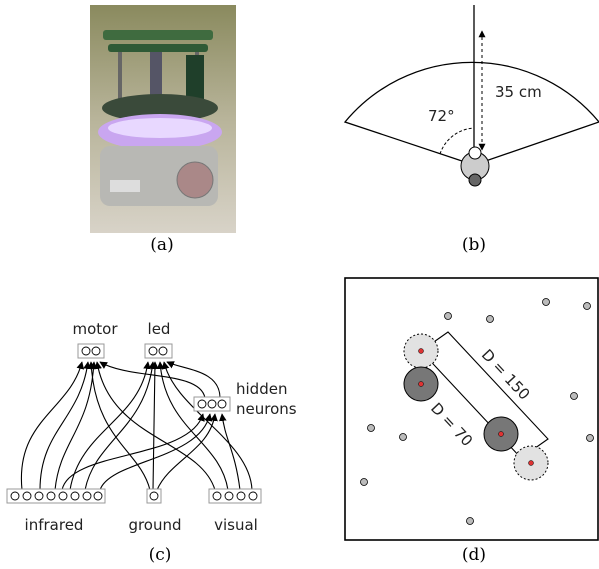 The width and height of the screenshot is (599, 569). I want to click on infrared-label: infrared, so click(54, 525).